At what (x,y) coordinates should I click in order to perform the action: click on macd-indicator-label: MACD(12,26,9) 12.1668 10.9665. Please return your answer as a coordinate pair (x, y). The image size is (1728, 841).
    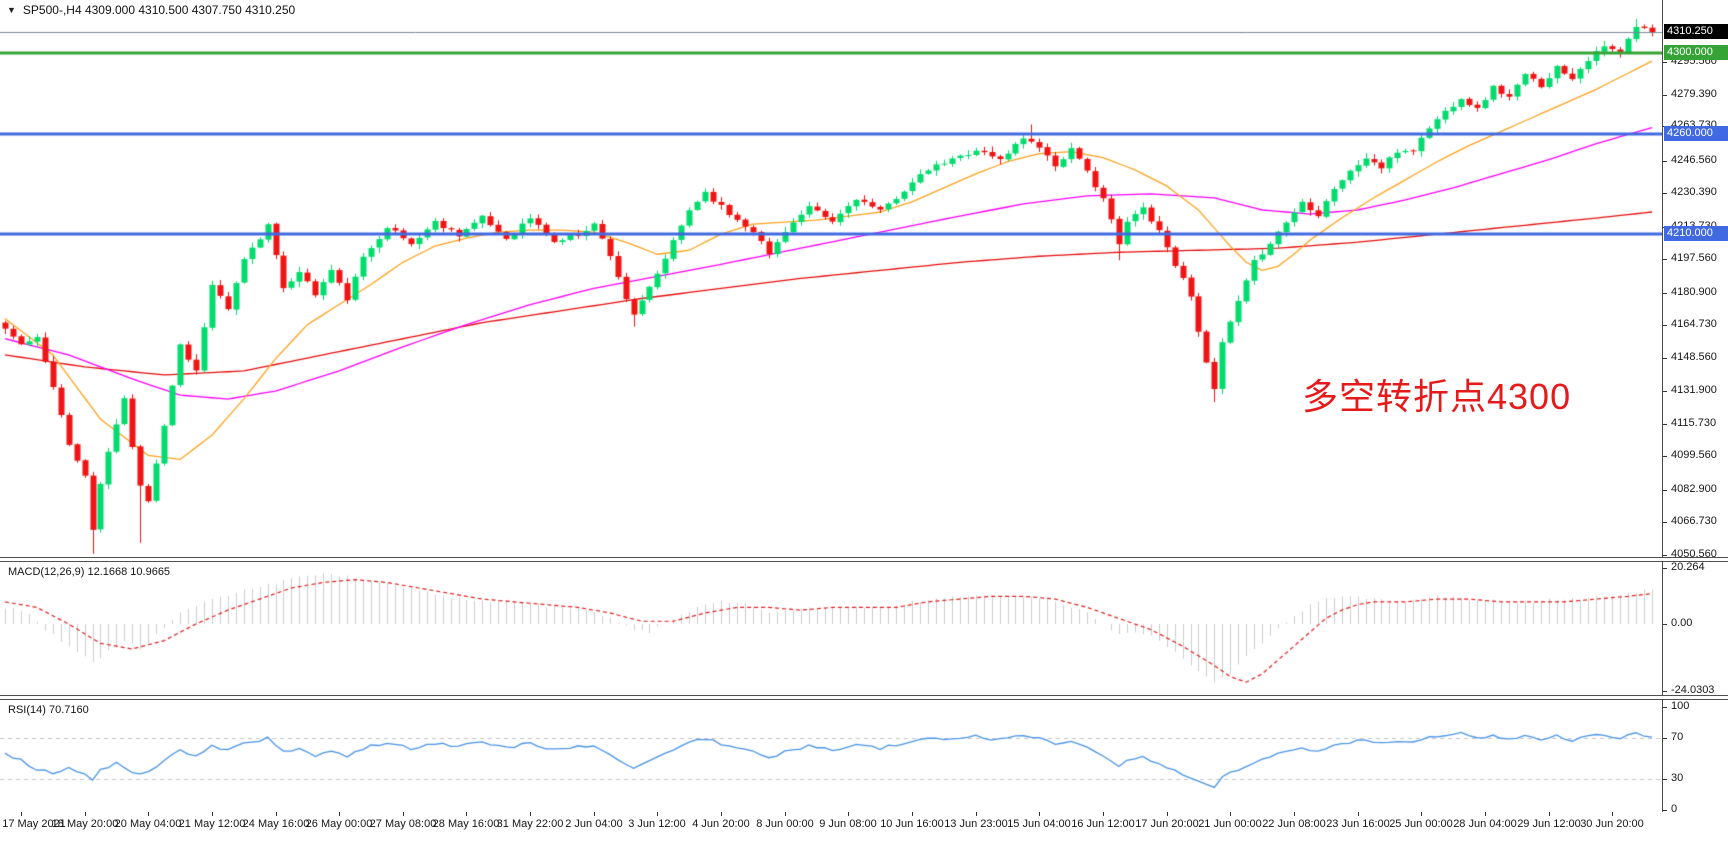
    Looking at the image, I should click on (89, 572).